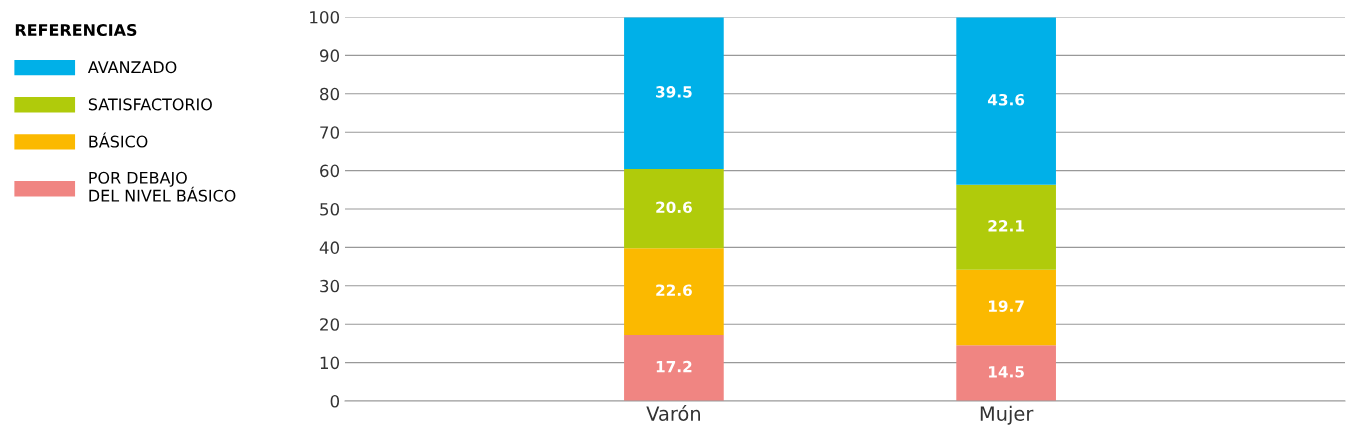 This screenshot has height=444, width=1353. What do you see at coordinates (330, 132) in the screenshot?
I see `y-tick-label: 70` at bounding box center [330, 132].